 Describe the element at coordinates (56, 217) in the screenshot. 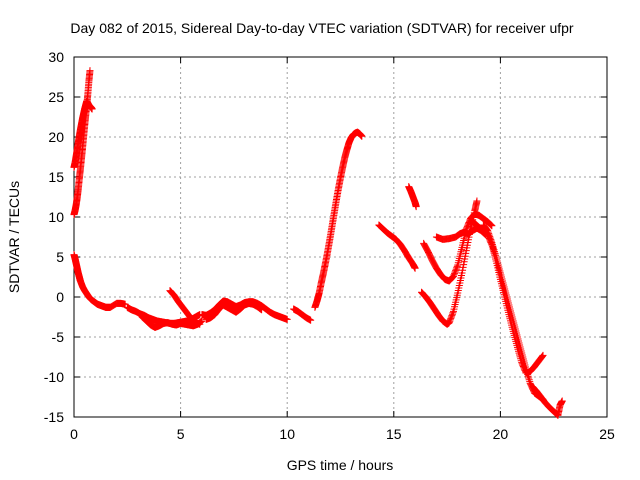

I see `y-tick-label: 10` at that location.